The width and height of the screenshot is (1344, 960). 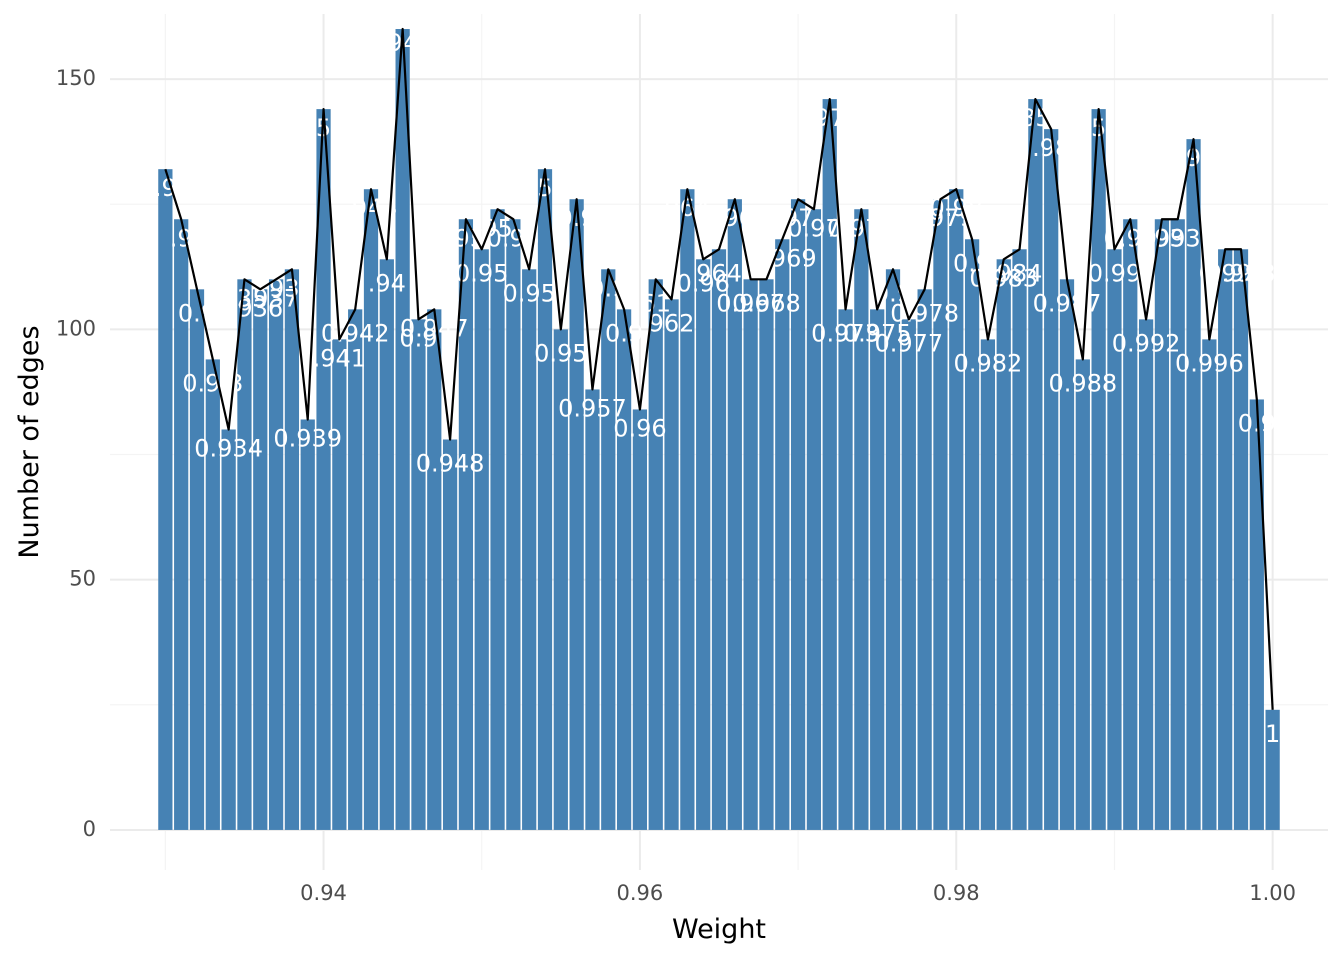 What do you see at coordinates (165, 188) in the screenshot?
I see `bar-label: .9` at bounding box center [165, 188].